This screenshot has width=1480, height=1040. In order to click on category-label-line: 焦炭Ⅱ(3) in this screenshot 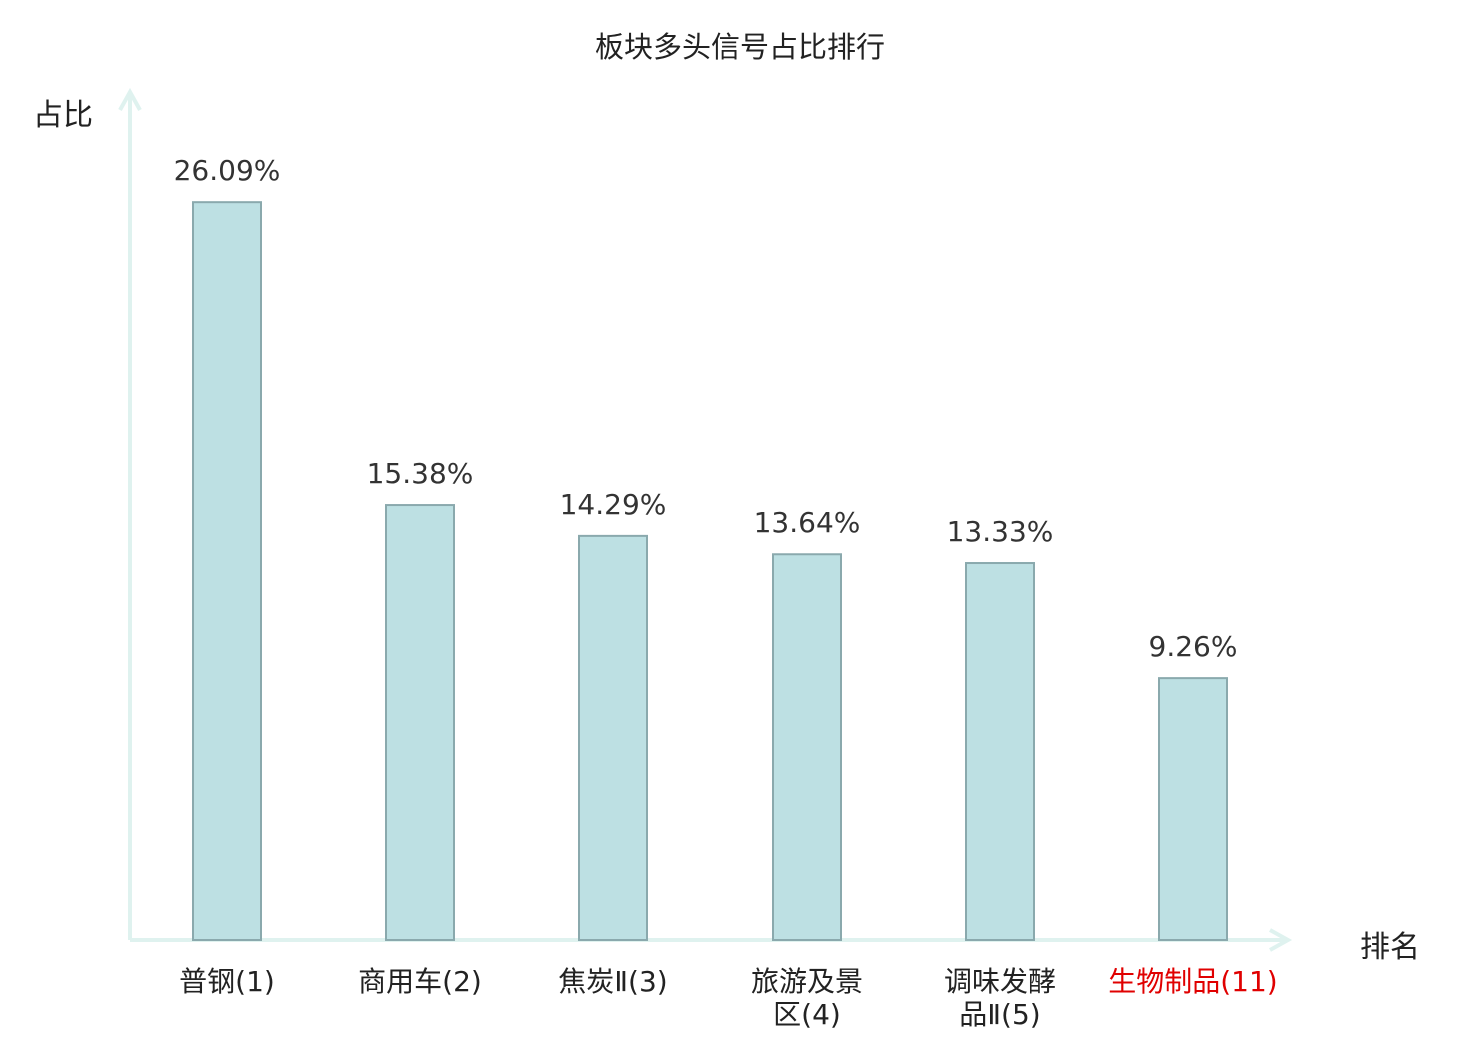, I will do `click(613, 981)`.